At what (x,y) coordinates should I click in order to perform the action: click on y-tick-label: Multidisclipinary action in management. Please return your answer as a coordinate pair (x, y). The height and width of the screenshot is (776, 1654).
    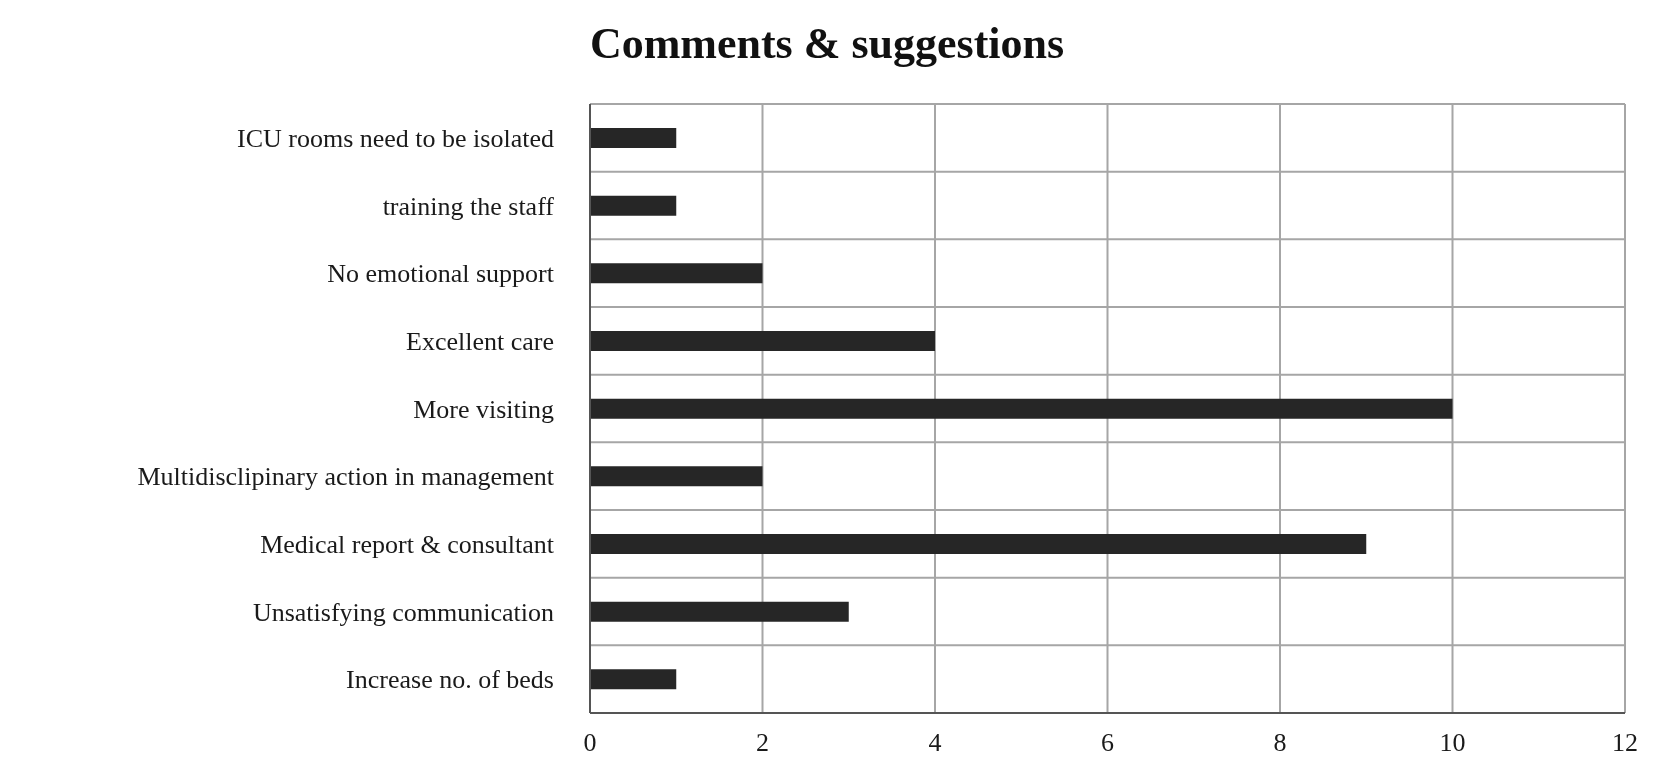
    Looking at the image, I should click on (346, 477).